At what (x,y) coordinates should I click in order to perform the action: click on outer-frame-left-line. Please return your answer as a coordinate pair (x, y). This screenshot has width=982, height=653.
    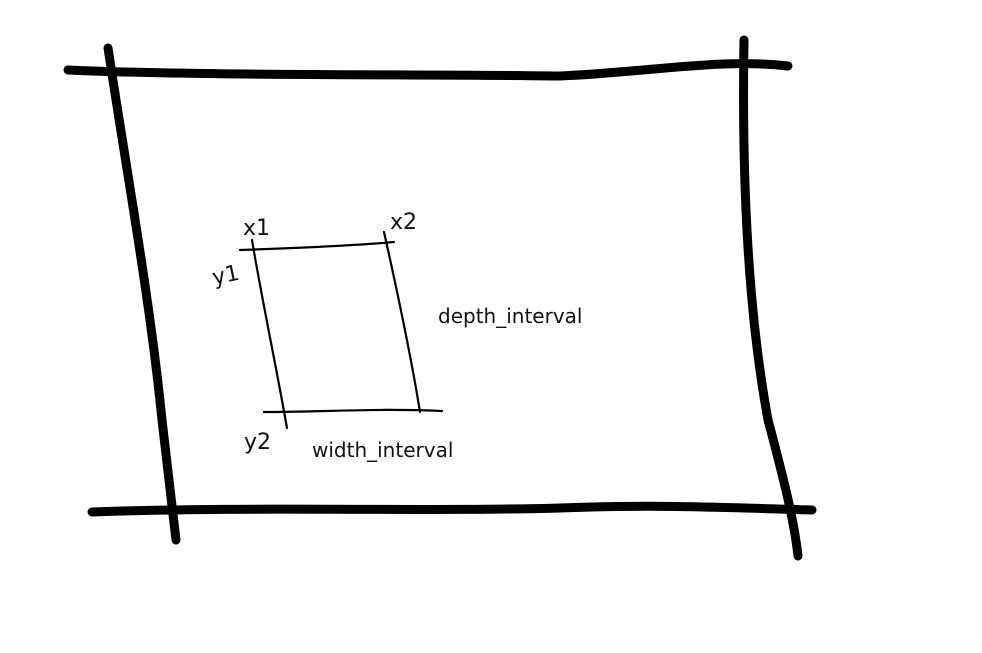
    Looking at the image, I should click on (142, 294).